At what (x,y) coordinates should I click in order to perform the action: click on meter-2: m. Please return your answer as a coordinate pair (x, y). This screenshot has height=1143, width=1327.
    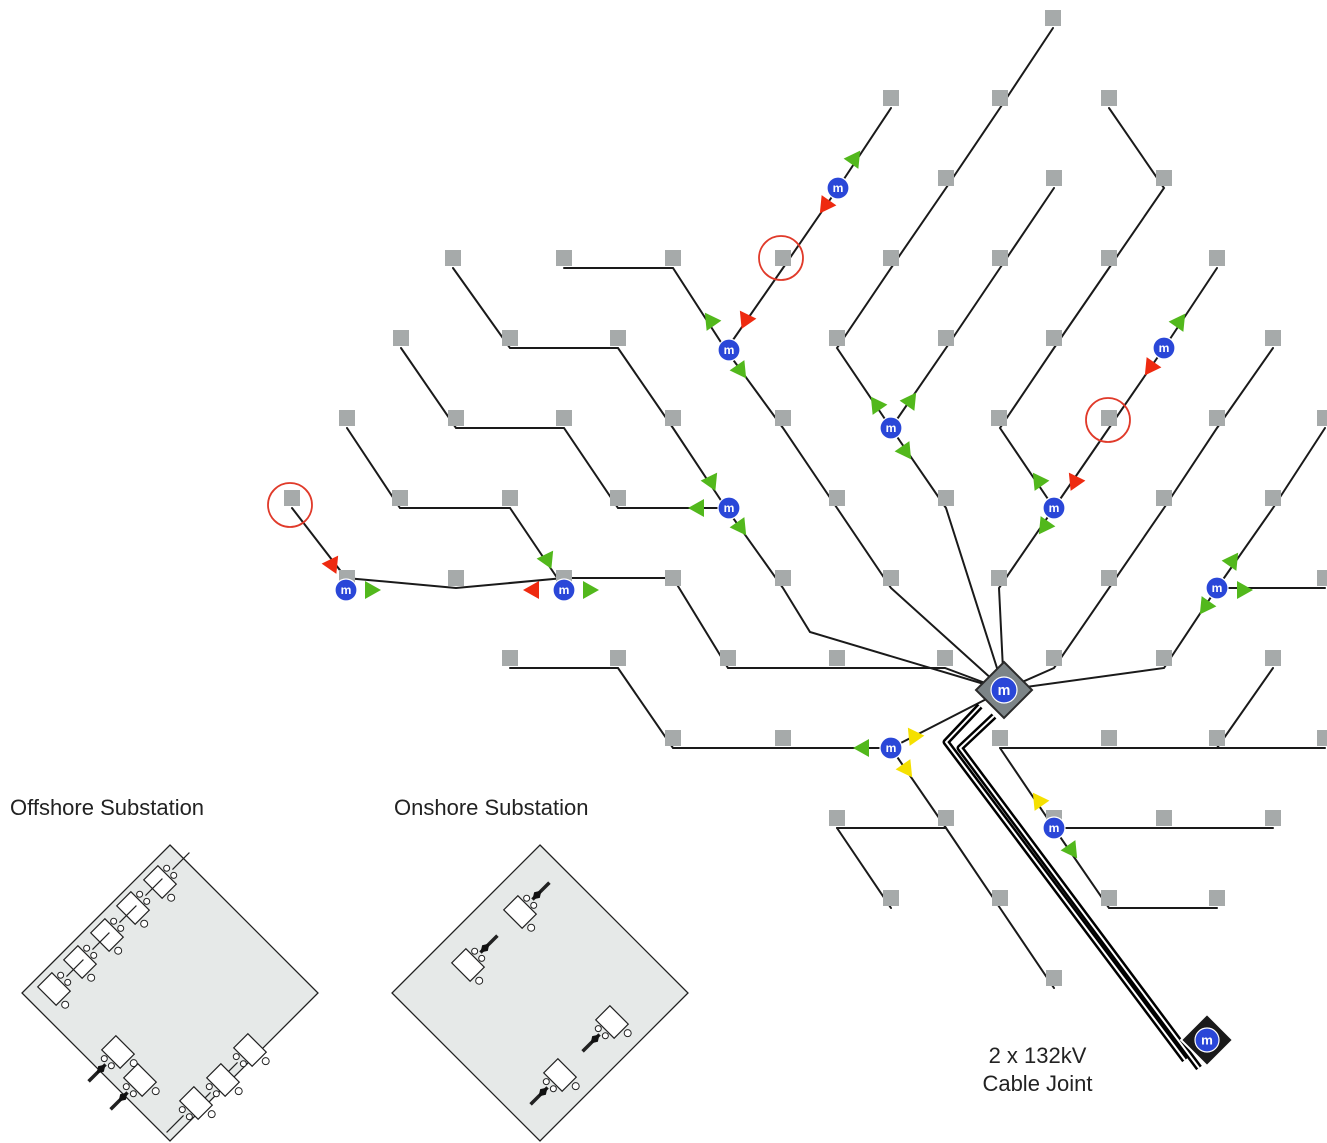
    Looking at the image, I should click on (564, 590).